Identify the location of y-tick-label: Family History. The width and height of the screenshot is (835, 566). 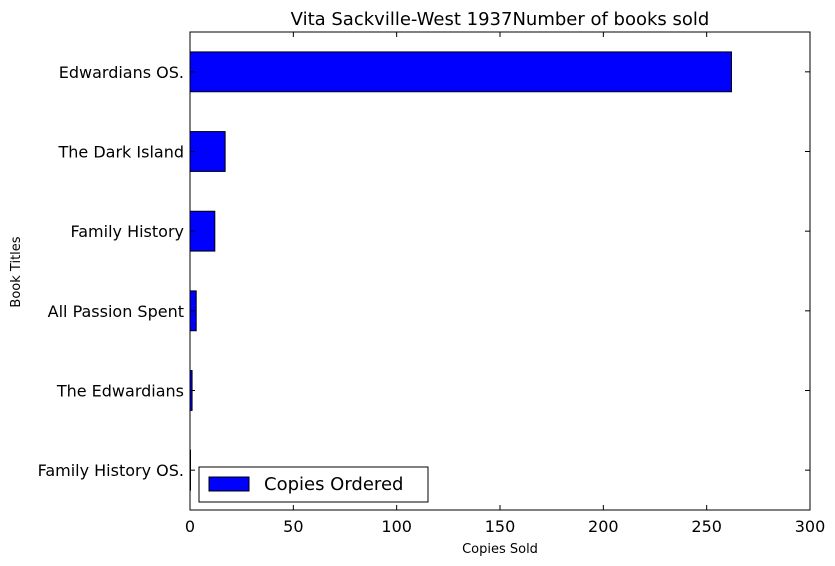
(128, 231).